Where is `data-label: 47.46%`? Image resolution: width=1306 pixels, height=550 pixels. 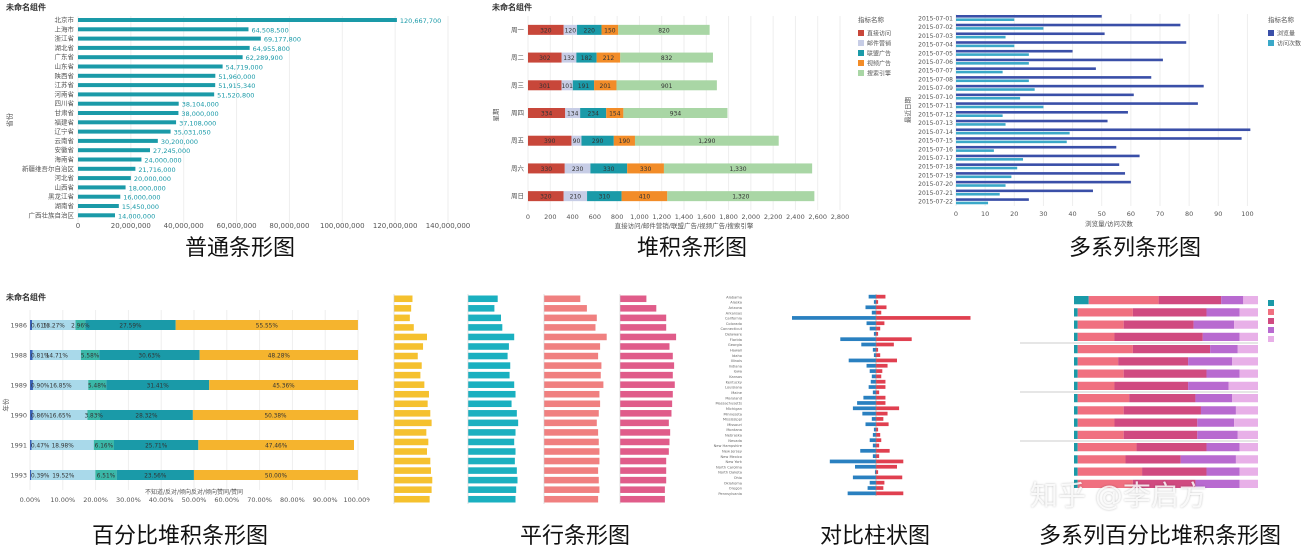
data-label: 47.46% is located at coordinates (276, 447).